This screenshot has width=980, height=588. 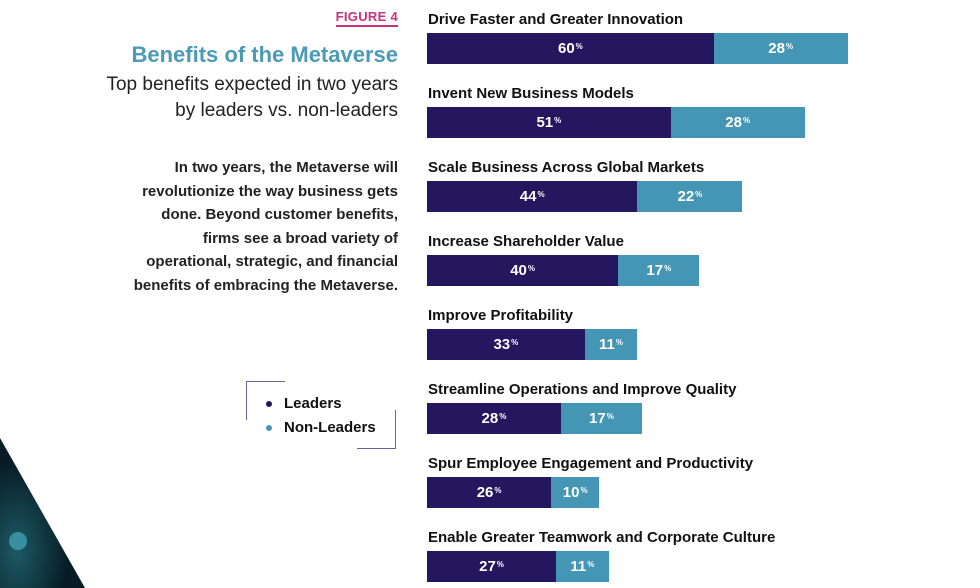 What do you see at coordinates (566, 167) in the screenshot?
I see `category-label: Scale Business Across Global Markets` at bounding box center [566, 167].